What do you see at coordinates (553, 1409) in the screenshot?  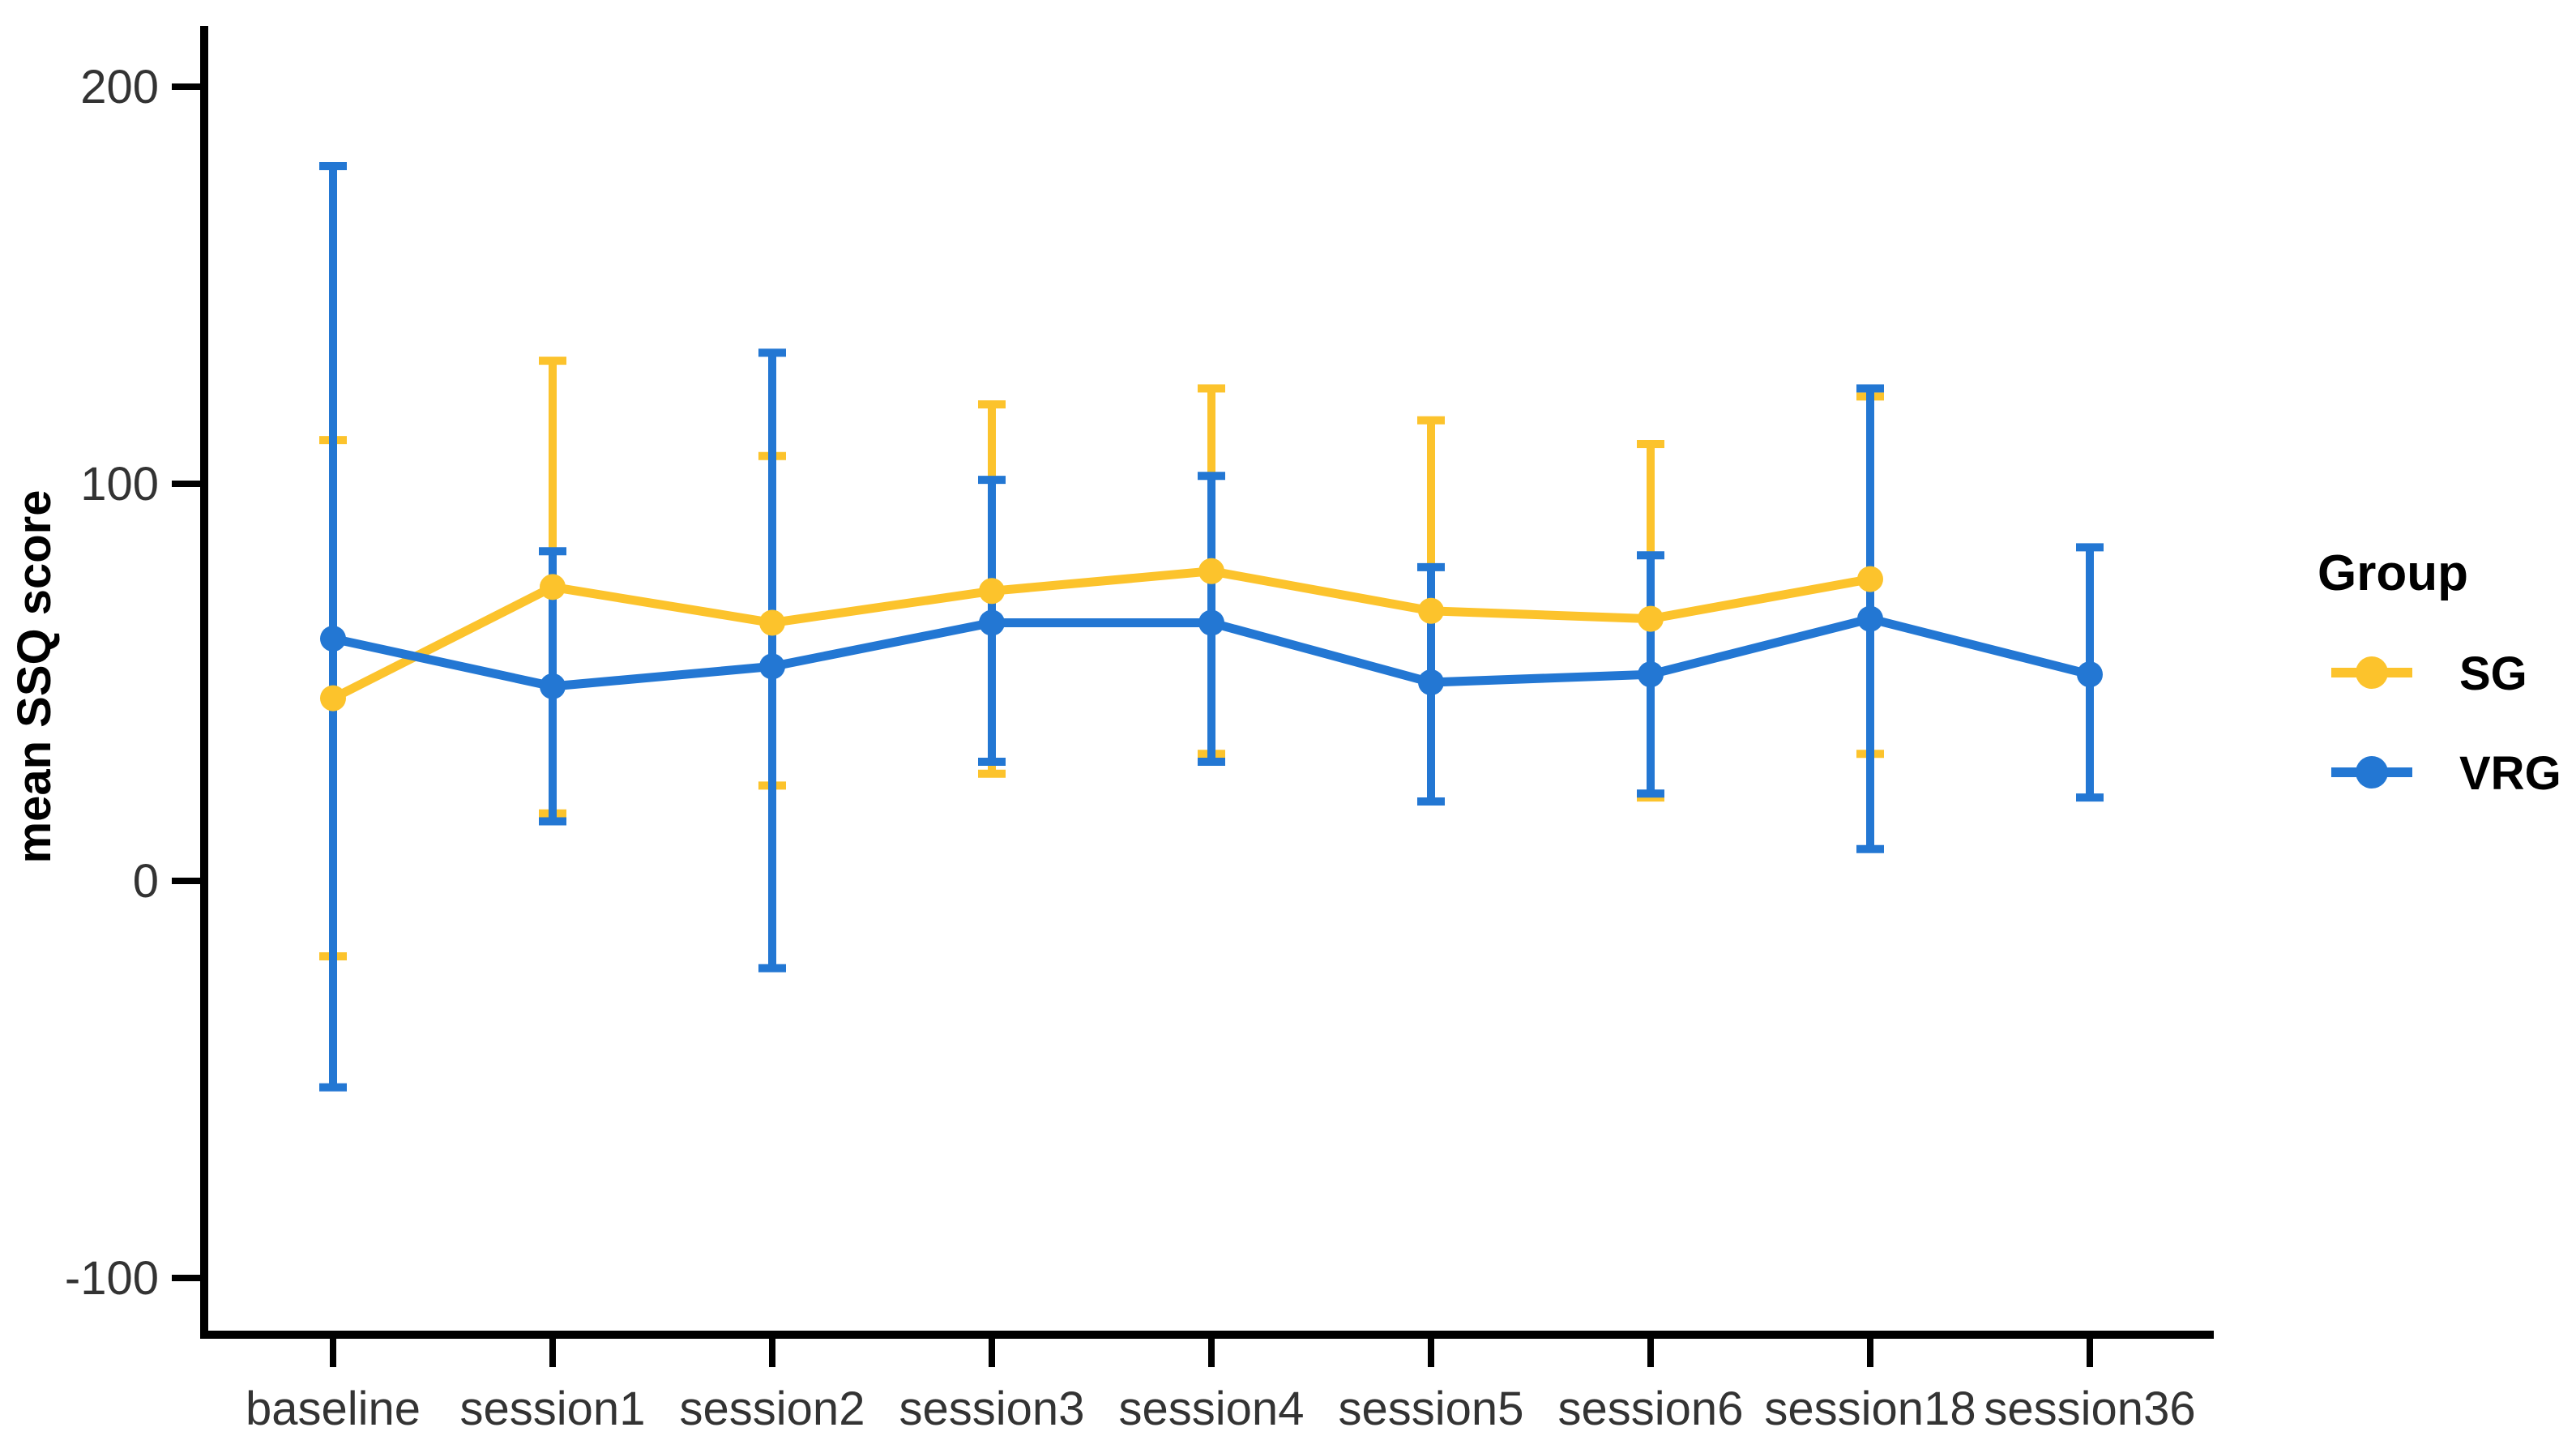 I see `x-tick-label: session1` at bounding box center [553, 1409].